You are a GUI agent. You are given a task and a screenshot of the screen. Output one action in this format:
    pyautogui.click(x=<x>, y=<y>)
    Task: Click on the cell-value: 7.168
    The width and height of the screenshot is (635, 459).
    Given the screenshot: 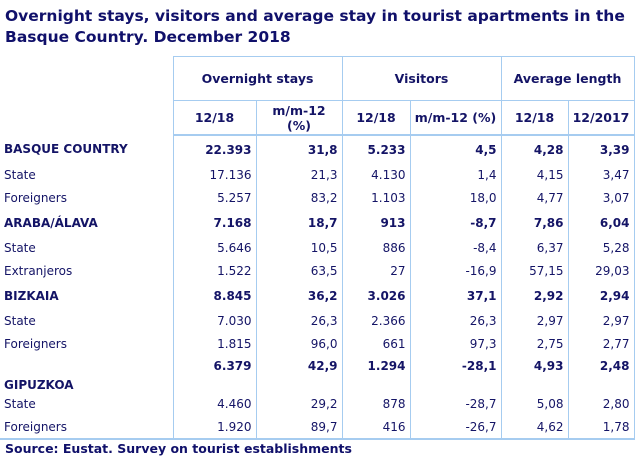 What is the action you would take?
    pyautogui.click(x=214, y=222)
    